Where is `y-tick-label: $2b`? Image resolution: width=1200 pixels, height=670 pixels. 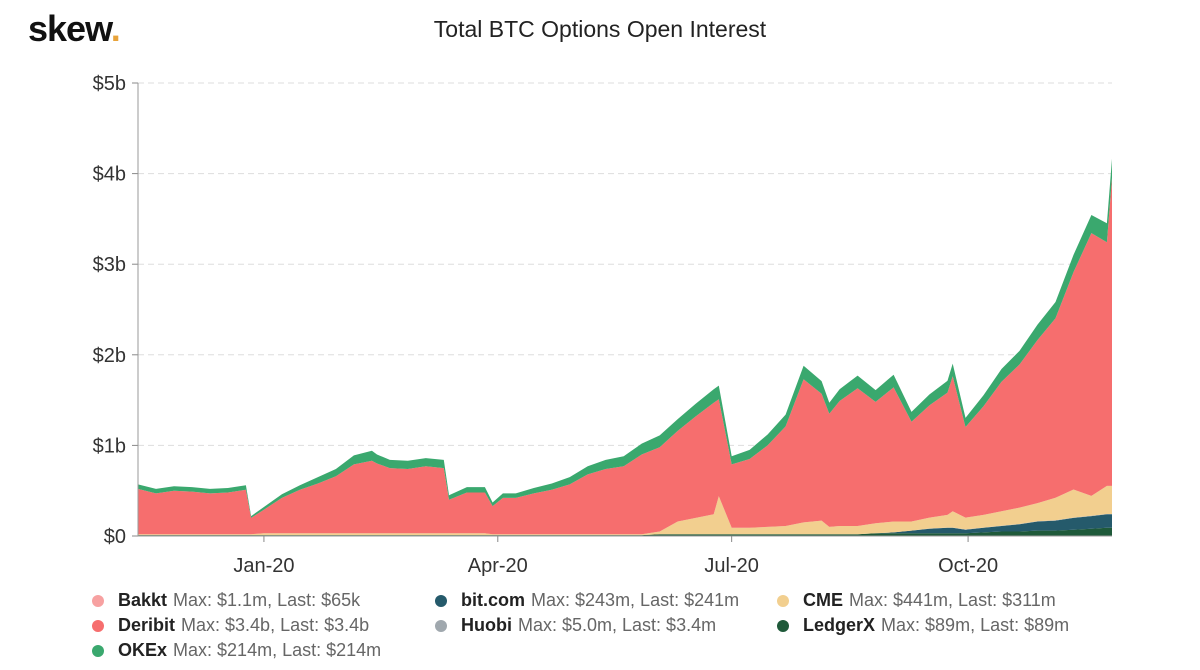
y-tick-label: $2b is located at coordinates (109, 356).